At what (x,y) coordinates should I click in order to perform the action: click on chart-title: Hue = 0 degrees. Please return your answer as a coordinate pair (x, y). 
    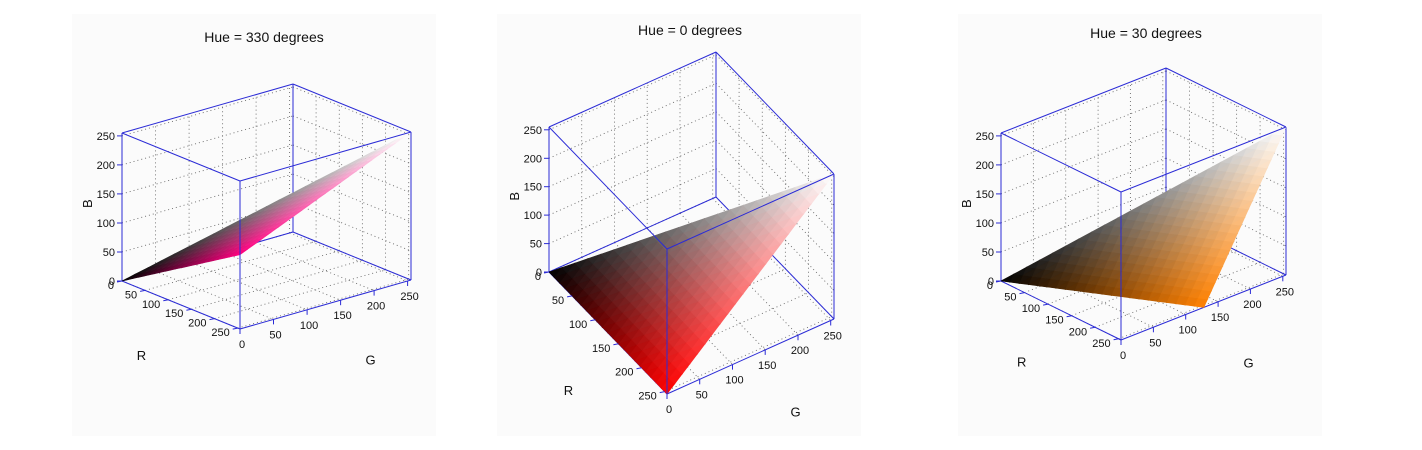
    Looking at the image, I should click on (690, 30).